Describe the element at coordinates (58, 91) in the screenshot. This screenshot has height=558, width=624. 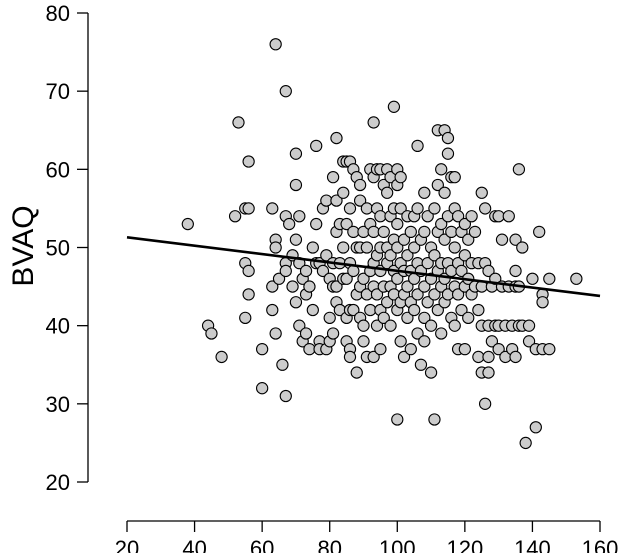
I see `y-tick-label: 70` at that location.